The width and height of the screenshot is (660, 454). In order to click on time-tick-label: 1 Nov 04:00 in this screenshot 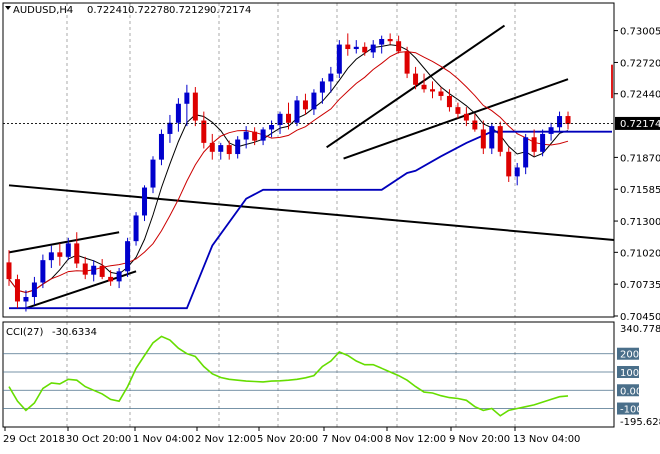, I will do `click(163, 439)`.